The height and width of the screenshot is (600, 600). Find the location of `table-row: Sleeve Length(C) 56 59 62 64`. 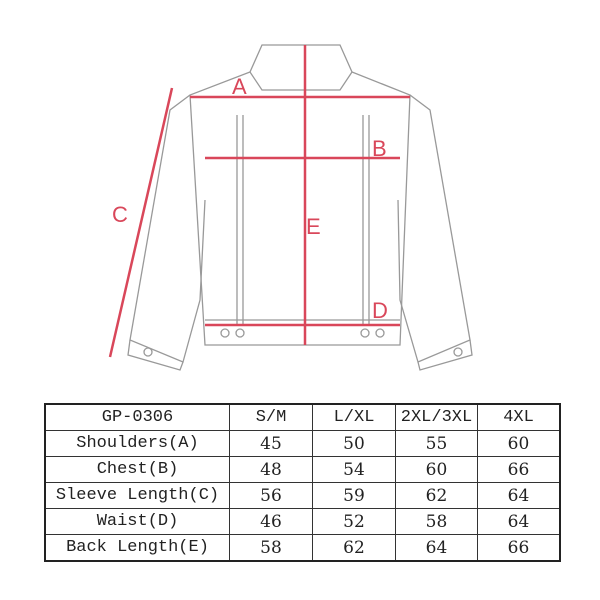

table-row: Sleeve Length(C) 56 59 62 64 is located at coordinates (302, 495).